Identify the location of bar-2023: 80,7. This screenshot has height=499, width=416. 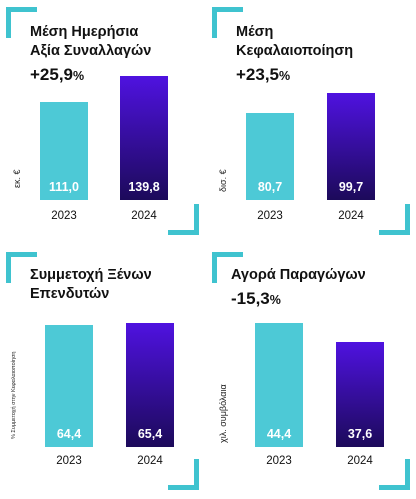
(270, 156).